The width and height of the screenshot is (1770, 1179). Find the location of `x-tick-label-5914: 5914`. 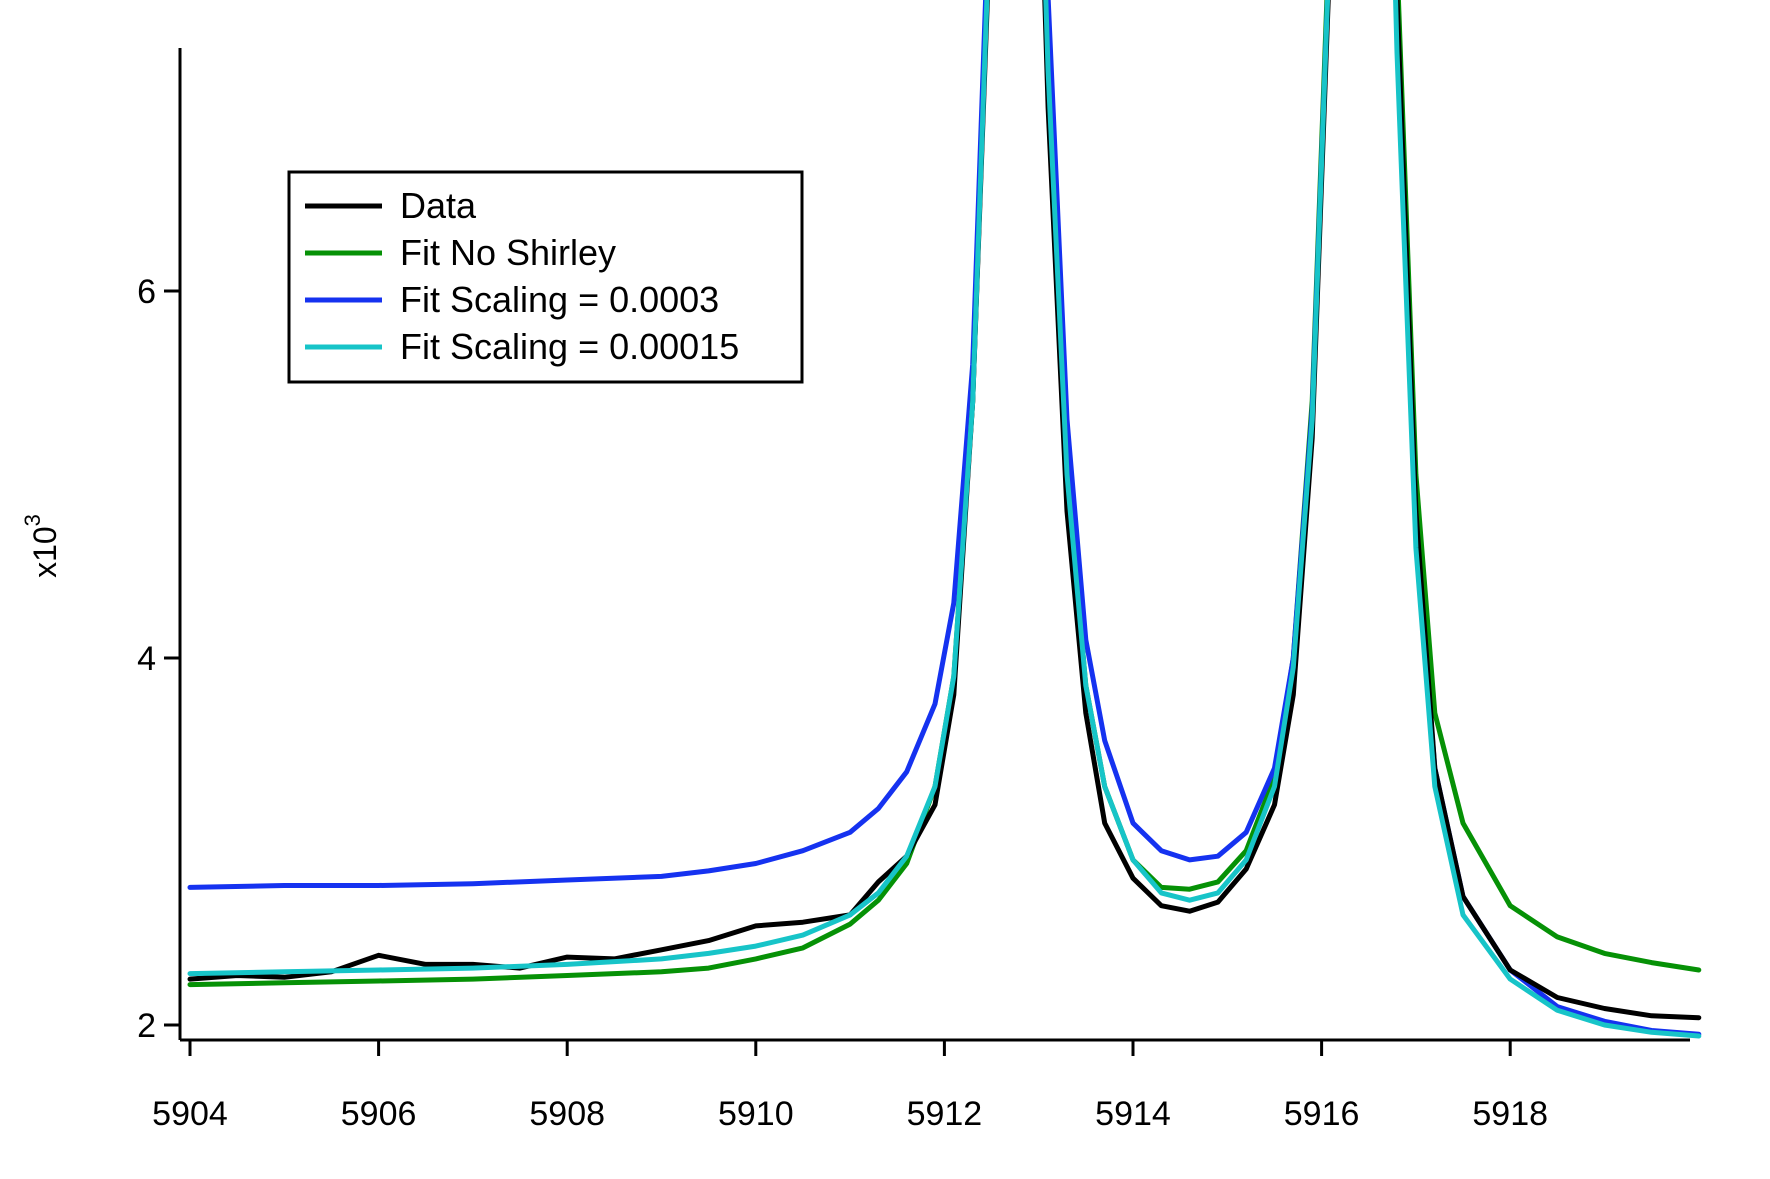

x-tick-label-5914: 5914 is located at coordinates (1133, 1114).